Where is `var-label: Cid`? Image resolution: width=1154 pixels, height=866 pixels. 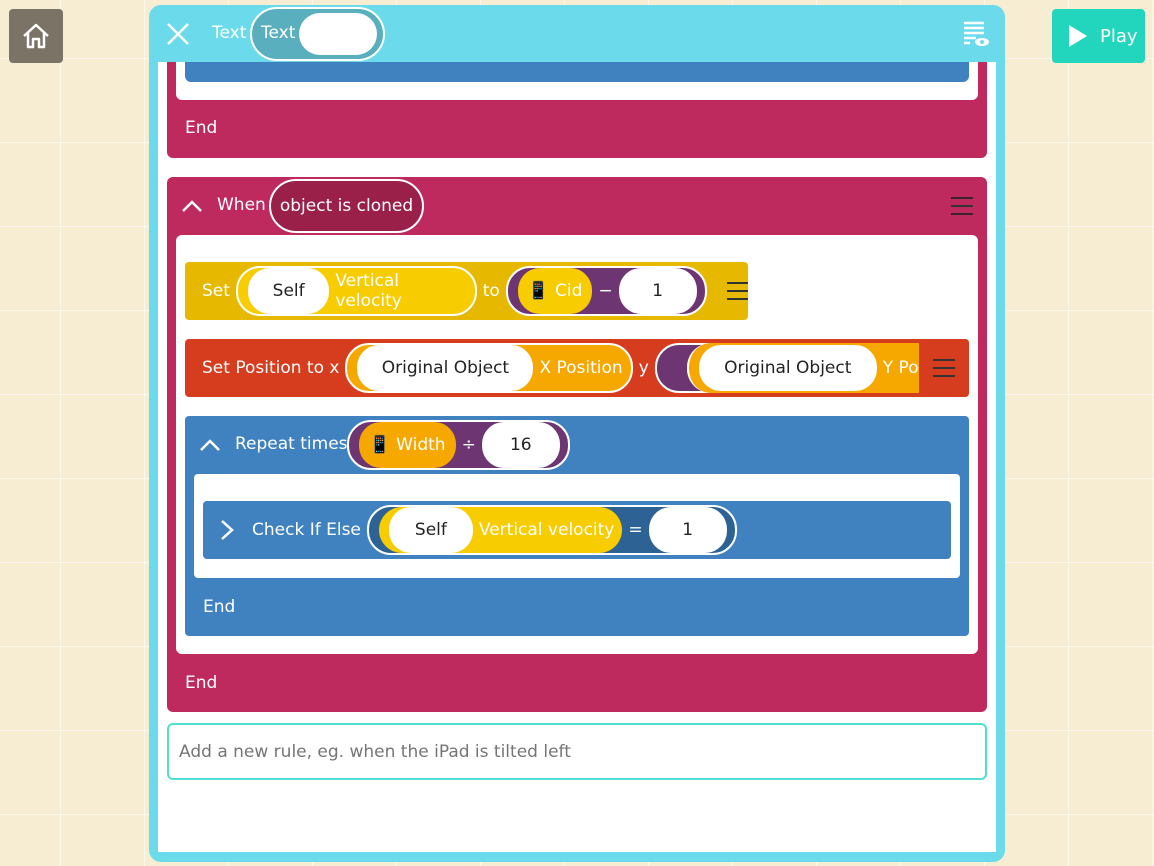 var-label: Cid is located at coordinates (569, 291).